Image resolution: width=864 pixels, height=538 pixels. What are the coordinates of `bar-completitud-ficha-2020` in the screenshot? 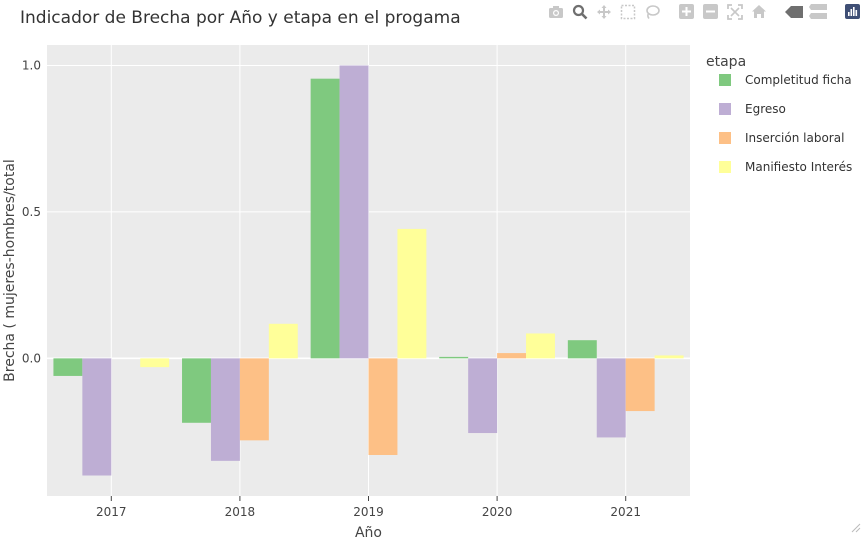 It's located at (454, 357).